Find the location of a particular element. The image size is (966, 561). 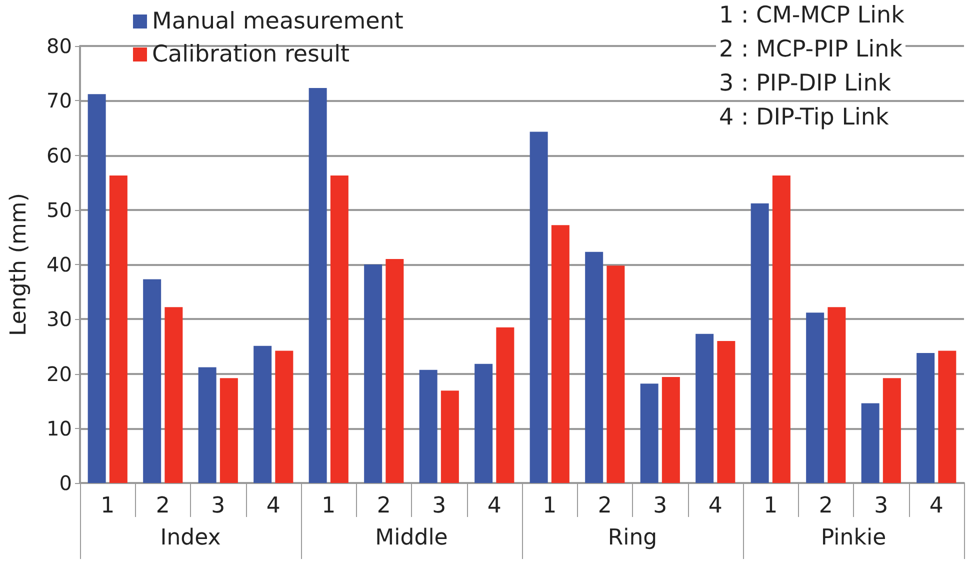

y-axis-title: Length (mm) is located at coordinates (19, 264).